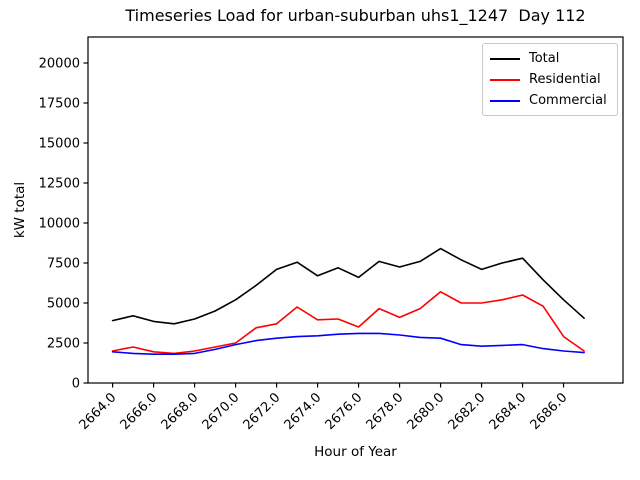 The width and height of the screenshot is (640, 480). Describe the element at coordinates (59, 224) in the screenshot. I see `y-tick-label: 10000` at that location.